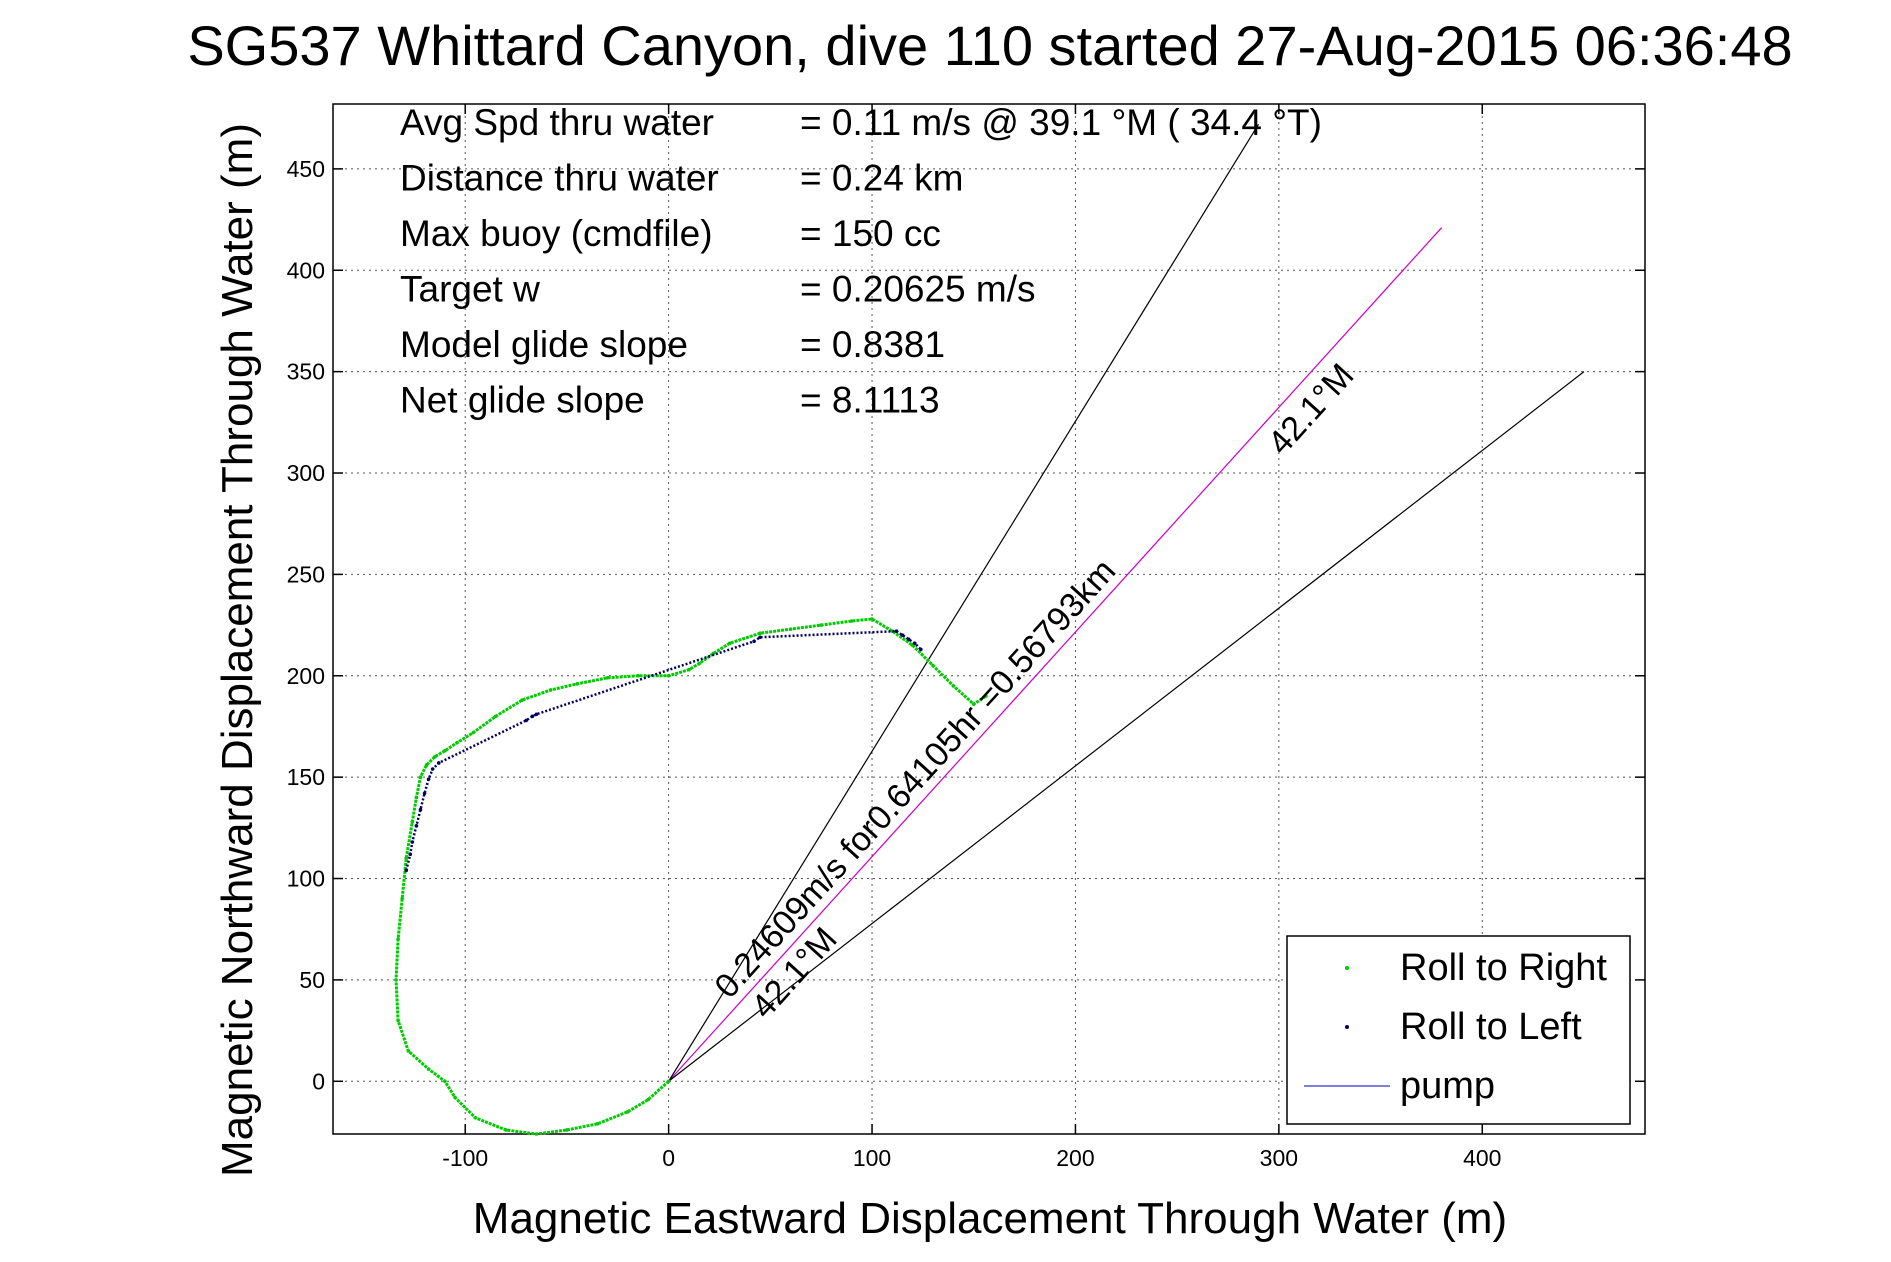  Describe the element at coordinates (1447, 1086) in the screenshot. I see `legend-label: pump` at that location.